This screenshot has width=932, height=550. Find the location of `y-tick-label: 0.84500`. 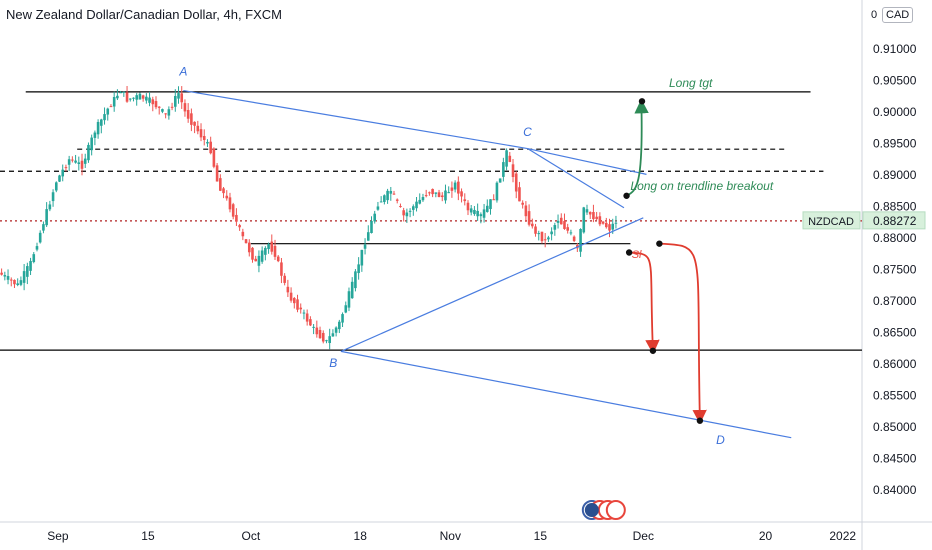

y-tick-label: 0.84500 is located at coordinates (895, 459).